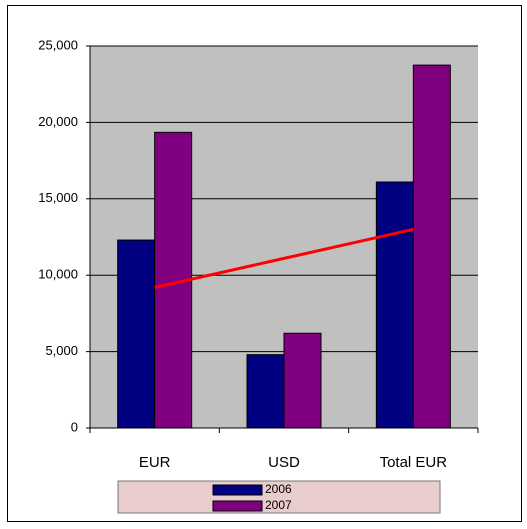  Describe the element at coordinates (278, 489) in the screenshot. I see `legend-label: 2006` at that location.